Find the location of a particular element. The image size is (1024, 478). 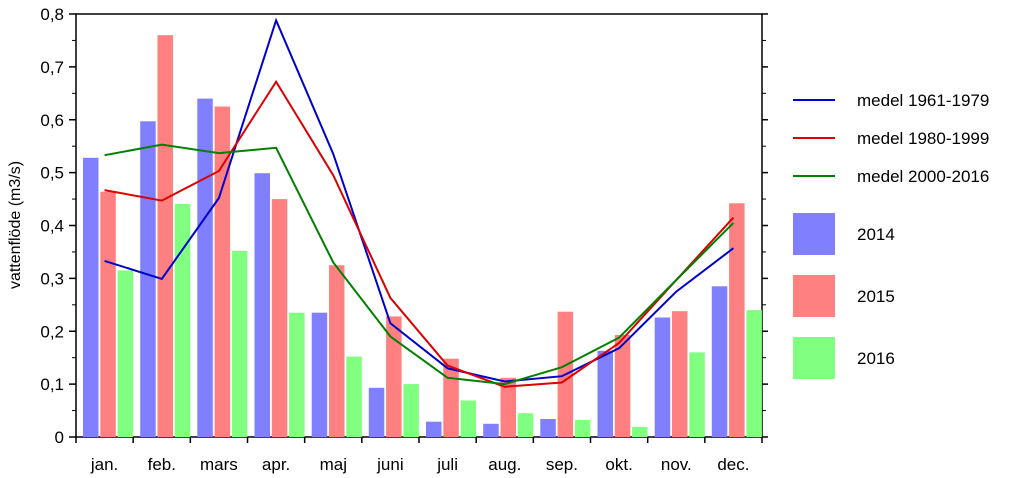

legend-label-2014: 2014 is located at coordinates (876, 234).